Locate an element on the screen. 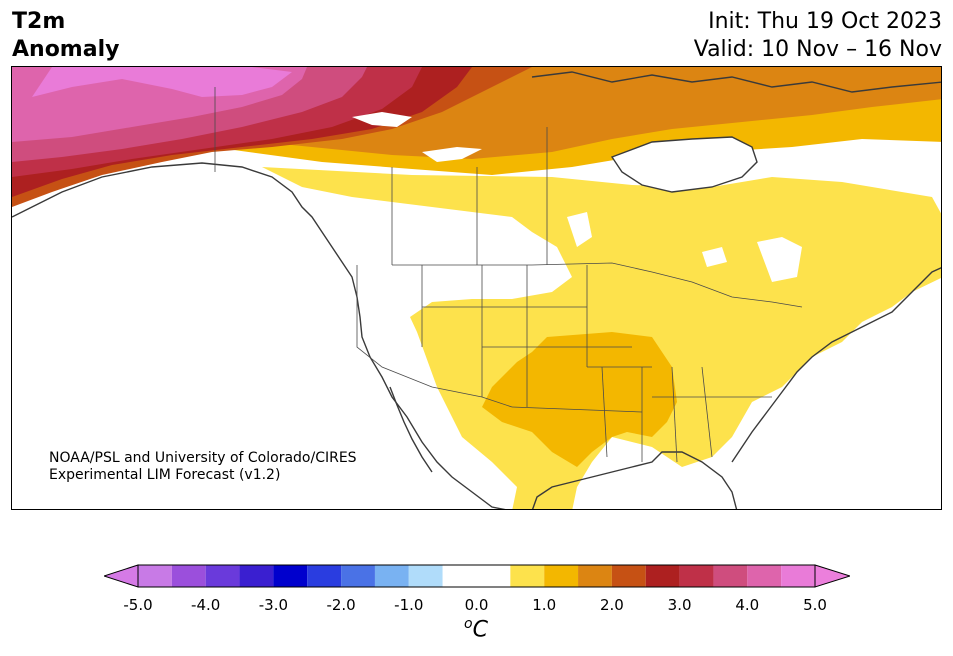  colorbar-unit: oC is located at coordinates (476, 629).